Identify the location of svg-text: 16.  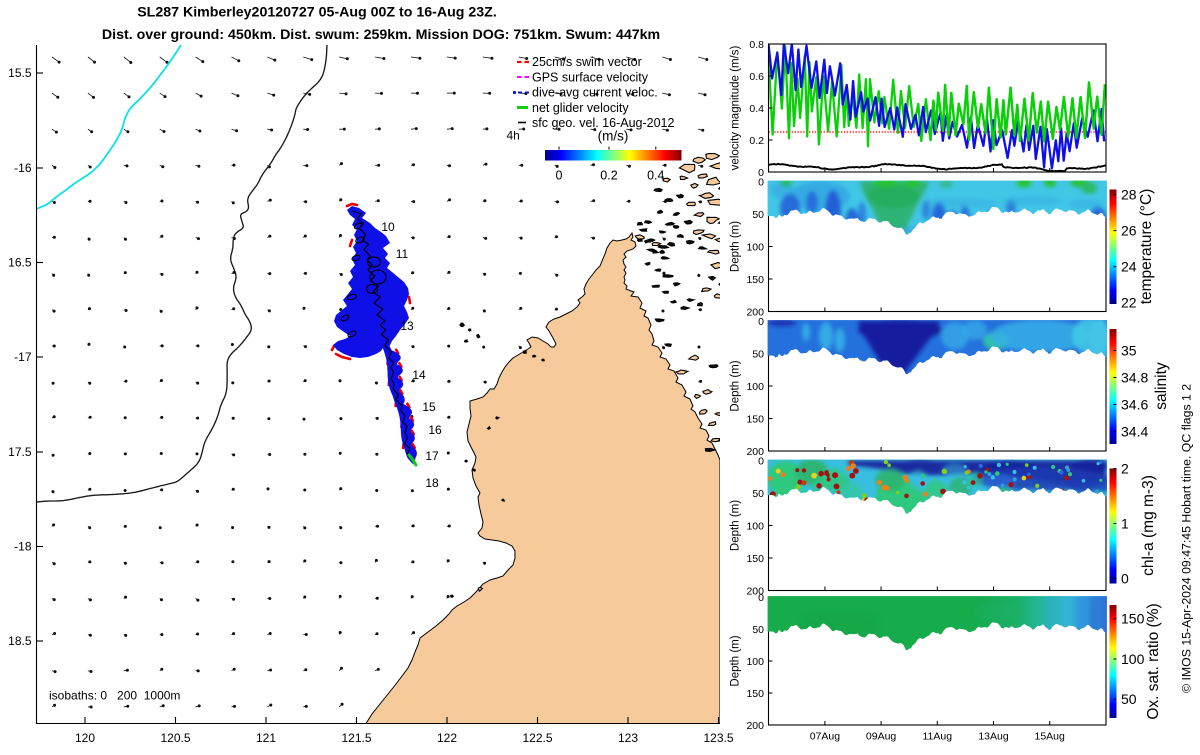
(435, 430).